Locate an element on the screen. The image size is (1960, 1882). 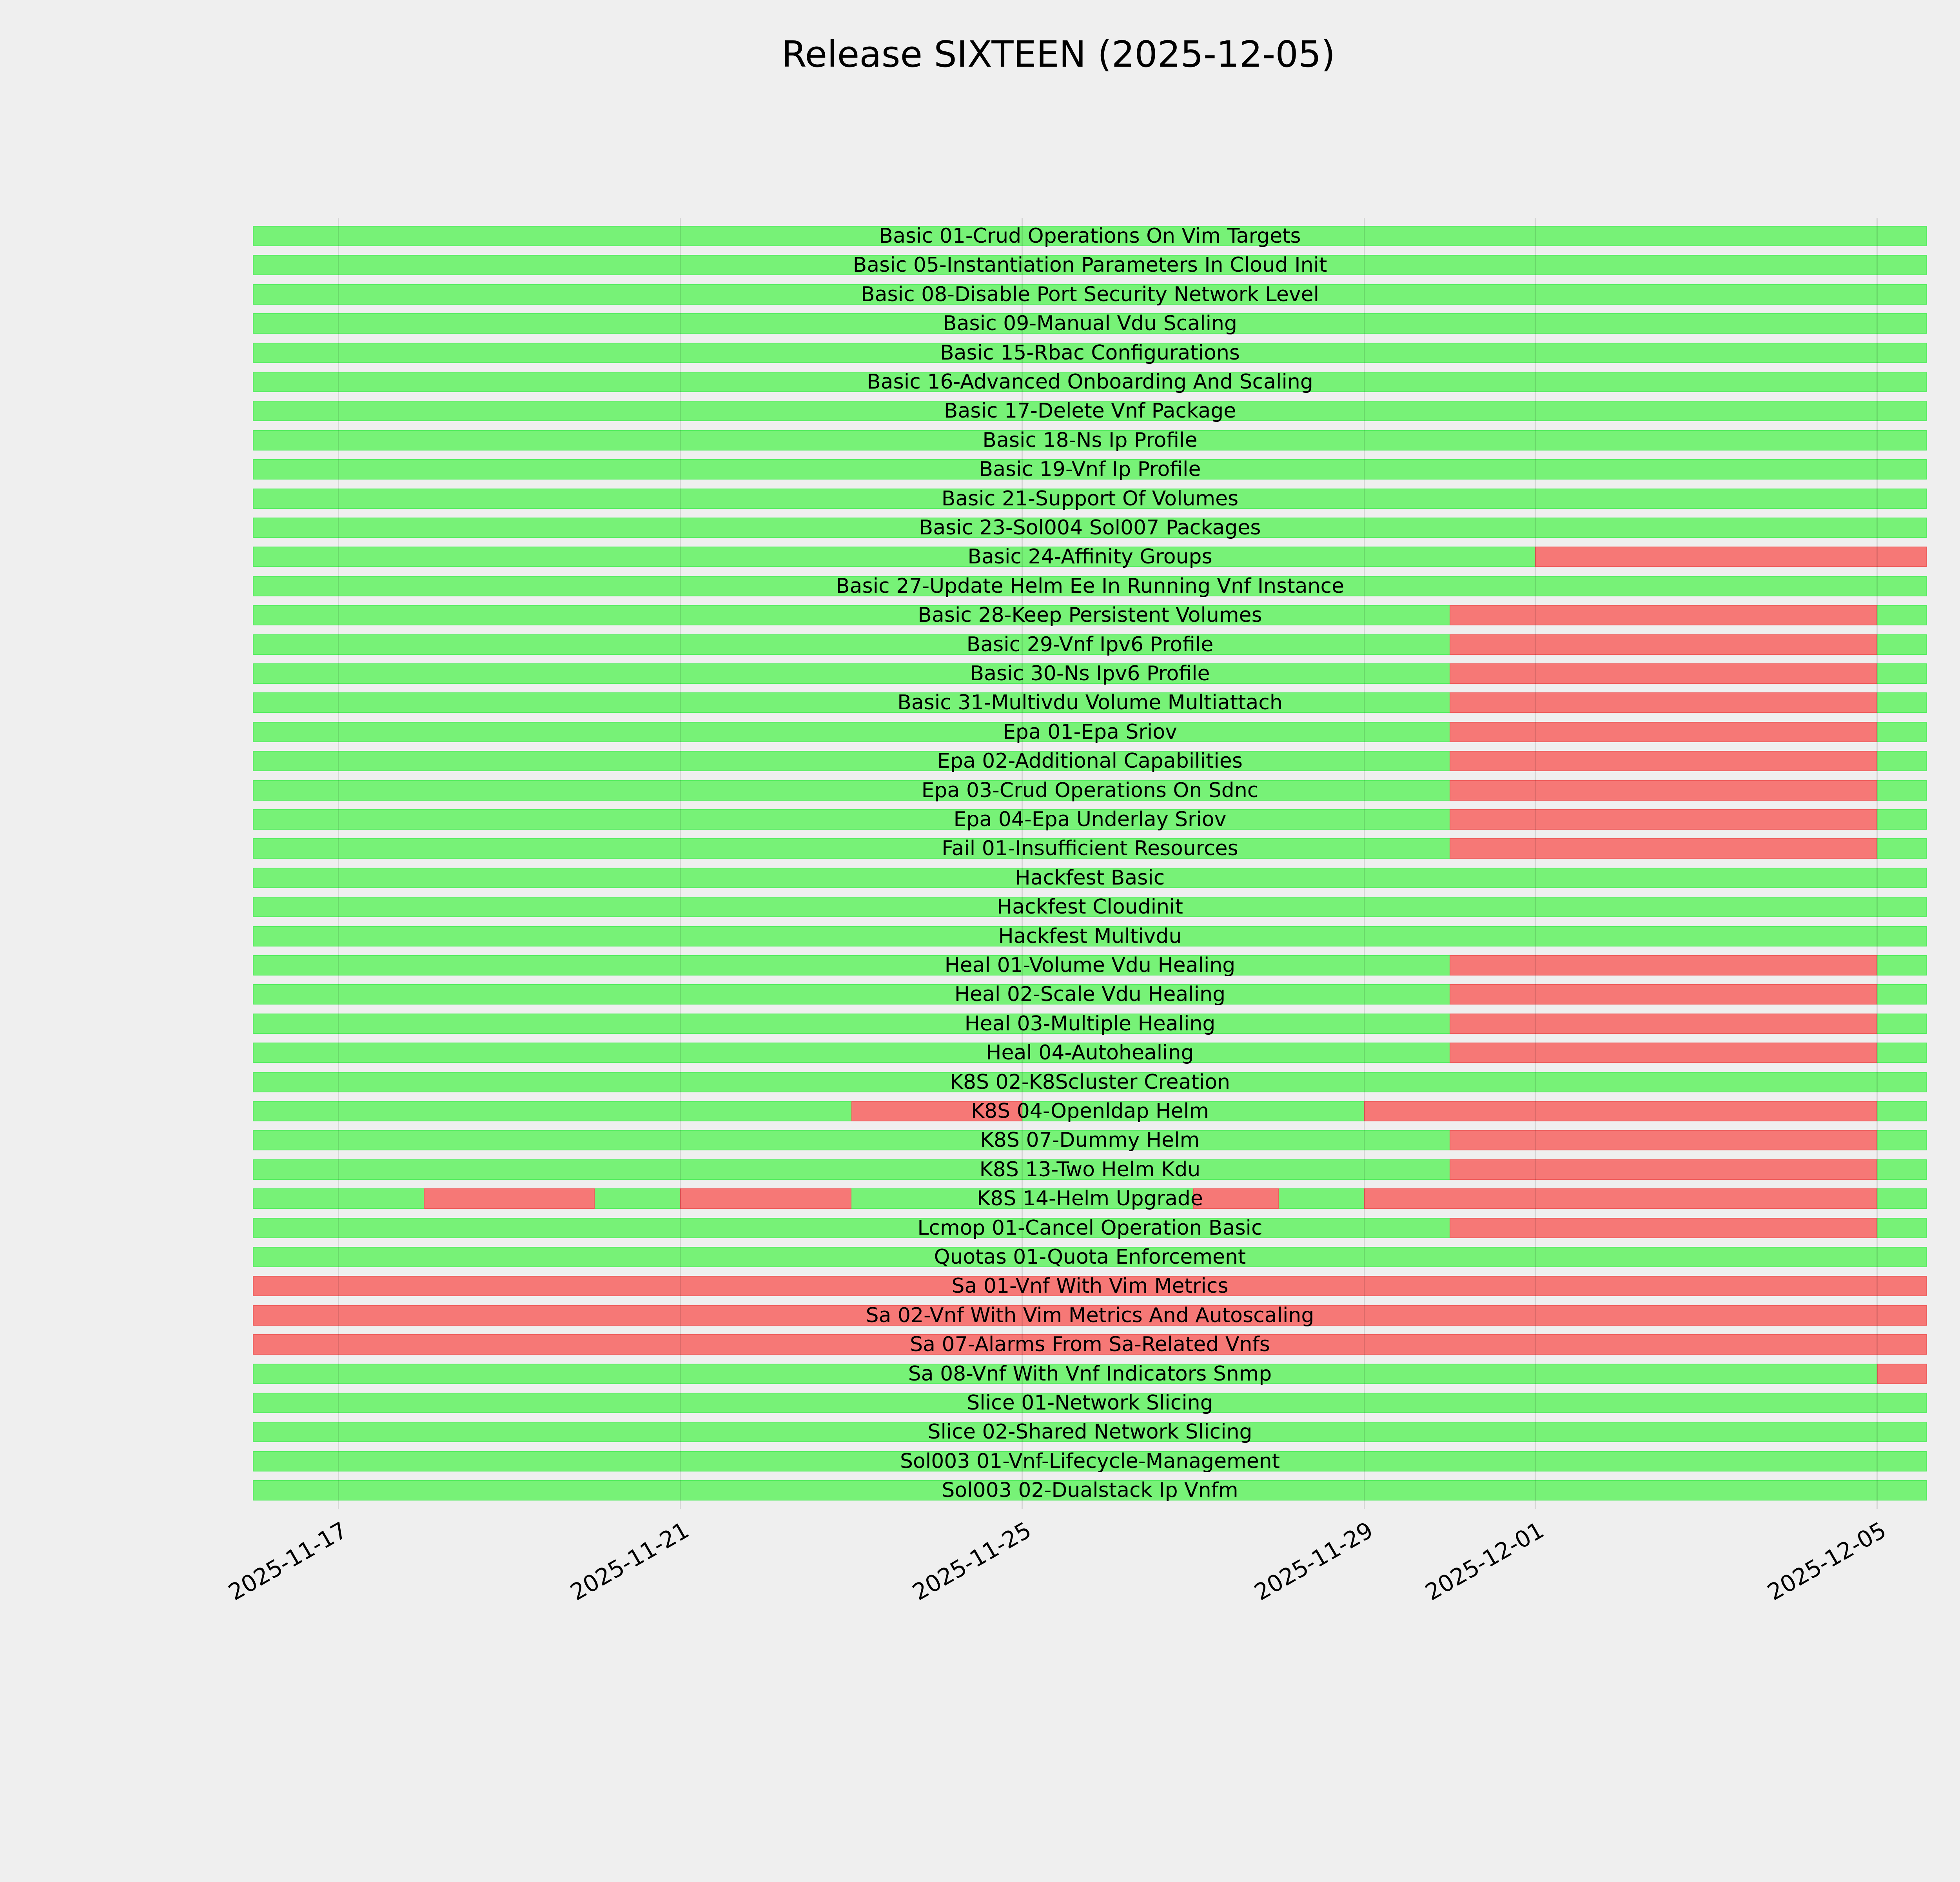
task-label: Lcmop 01-Cancel Operation Basic is located at coordinates (1090, 1228).